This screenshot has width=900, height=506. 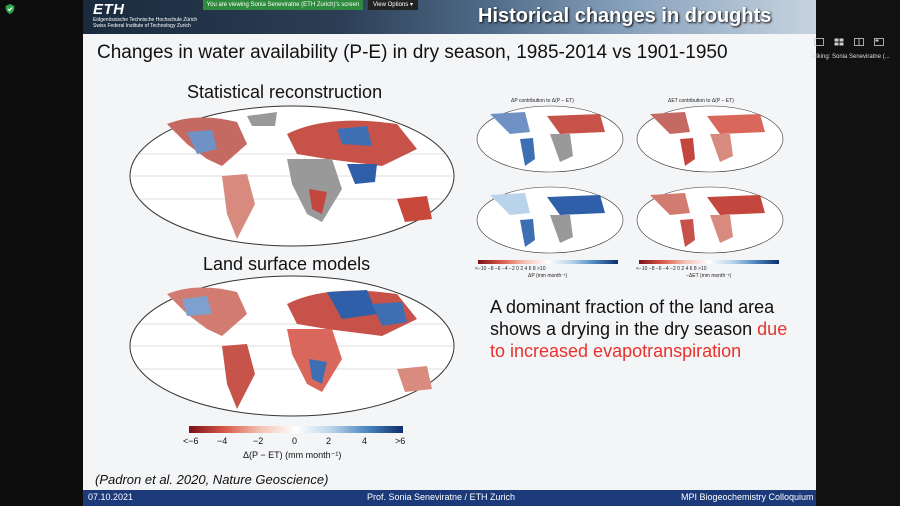 I want to click on colorbar-tick: <−6, so click(x=191, y=441).